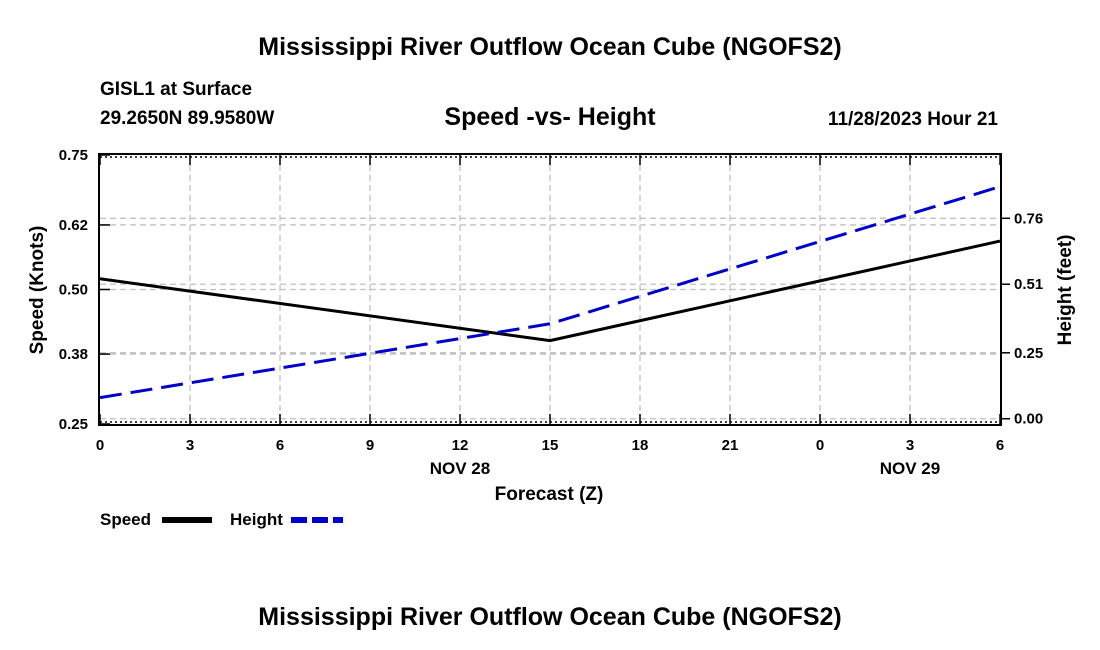  What do you see at coordinates (460, 445) in the screenshot?
I see `x-tick-label: 12` at bounding box center [460, 445].